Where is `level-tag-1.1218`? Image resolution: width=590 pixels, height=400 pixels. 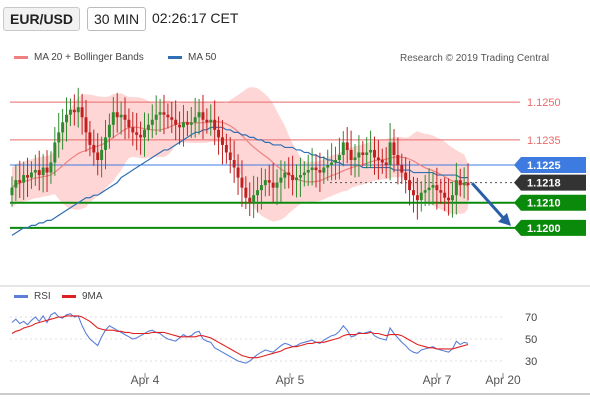 level-tag-1.1218 is located at coordinates (550, 182).